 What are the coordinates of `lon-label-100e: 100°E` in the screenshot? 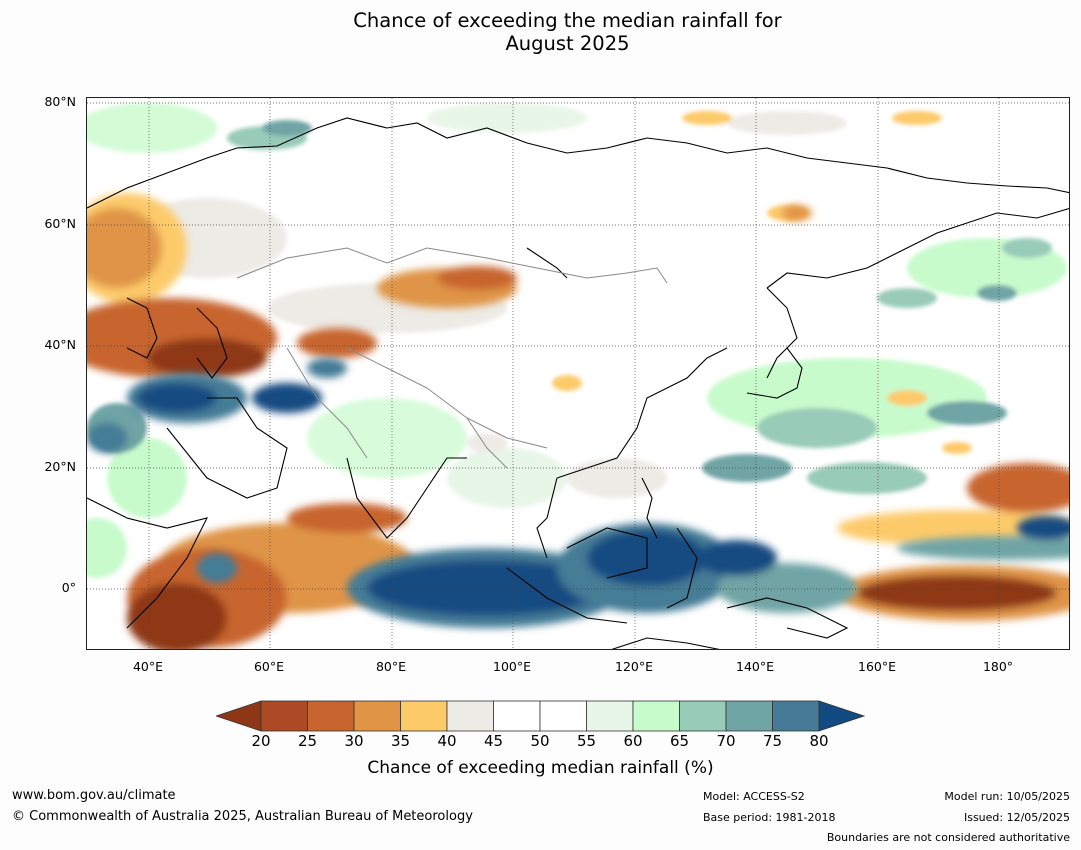 It's located at (512, 666).